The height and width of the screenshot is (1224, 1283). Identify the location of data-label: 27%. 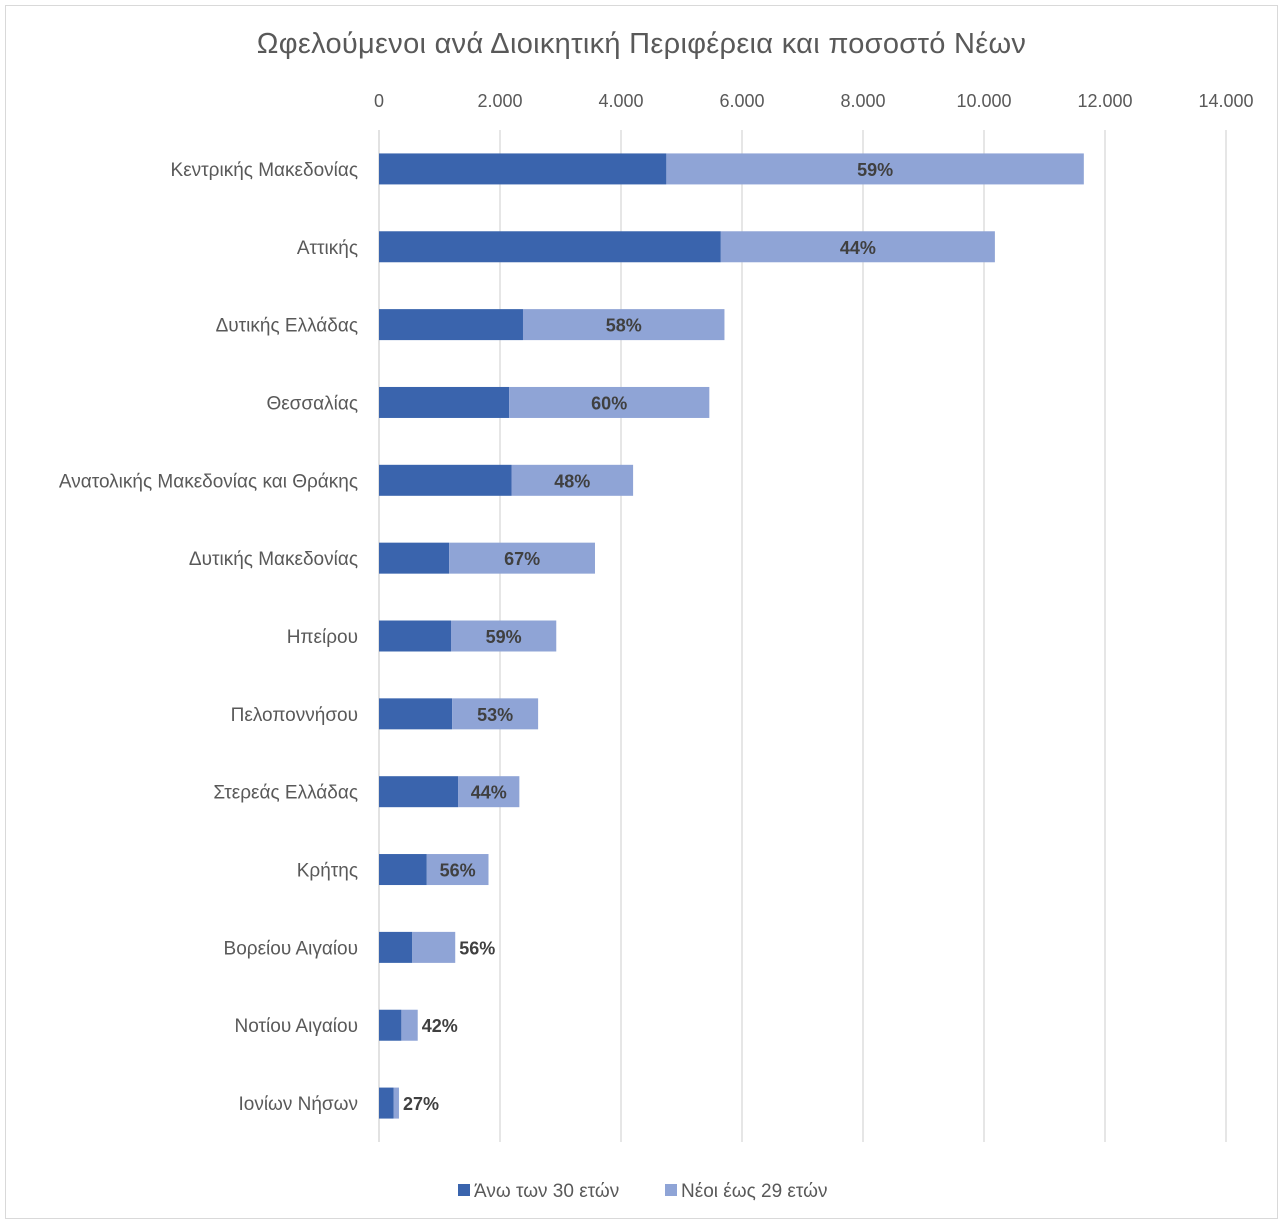
(421, 1104).